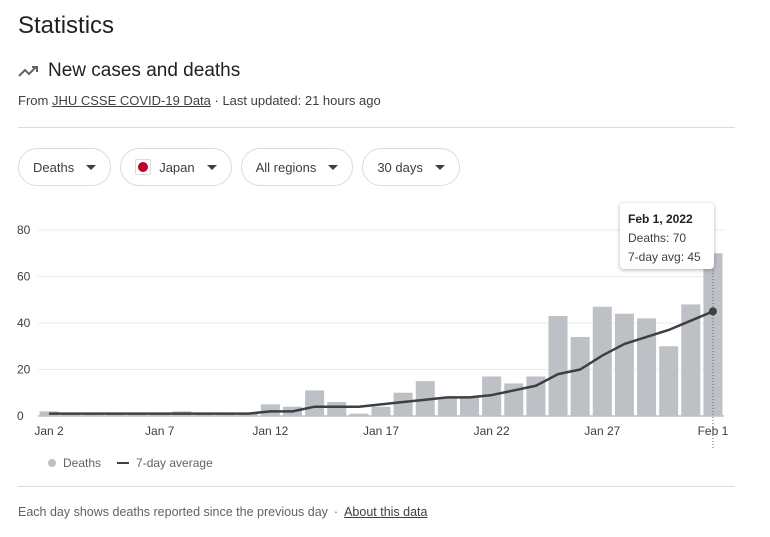 This screenshot has width=770, height=537. I want to click on region-dropdown: All regions, so click(297, 167).